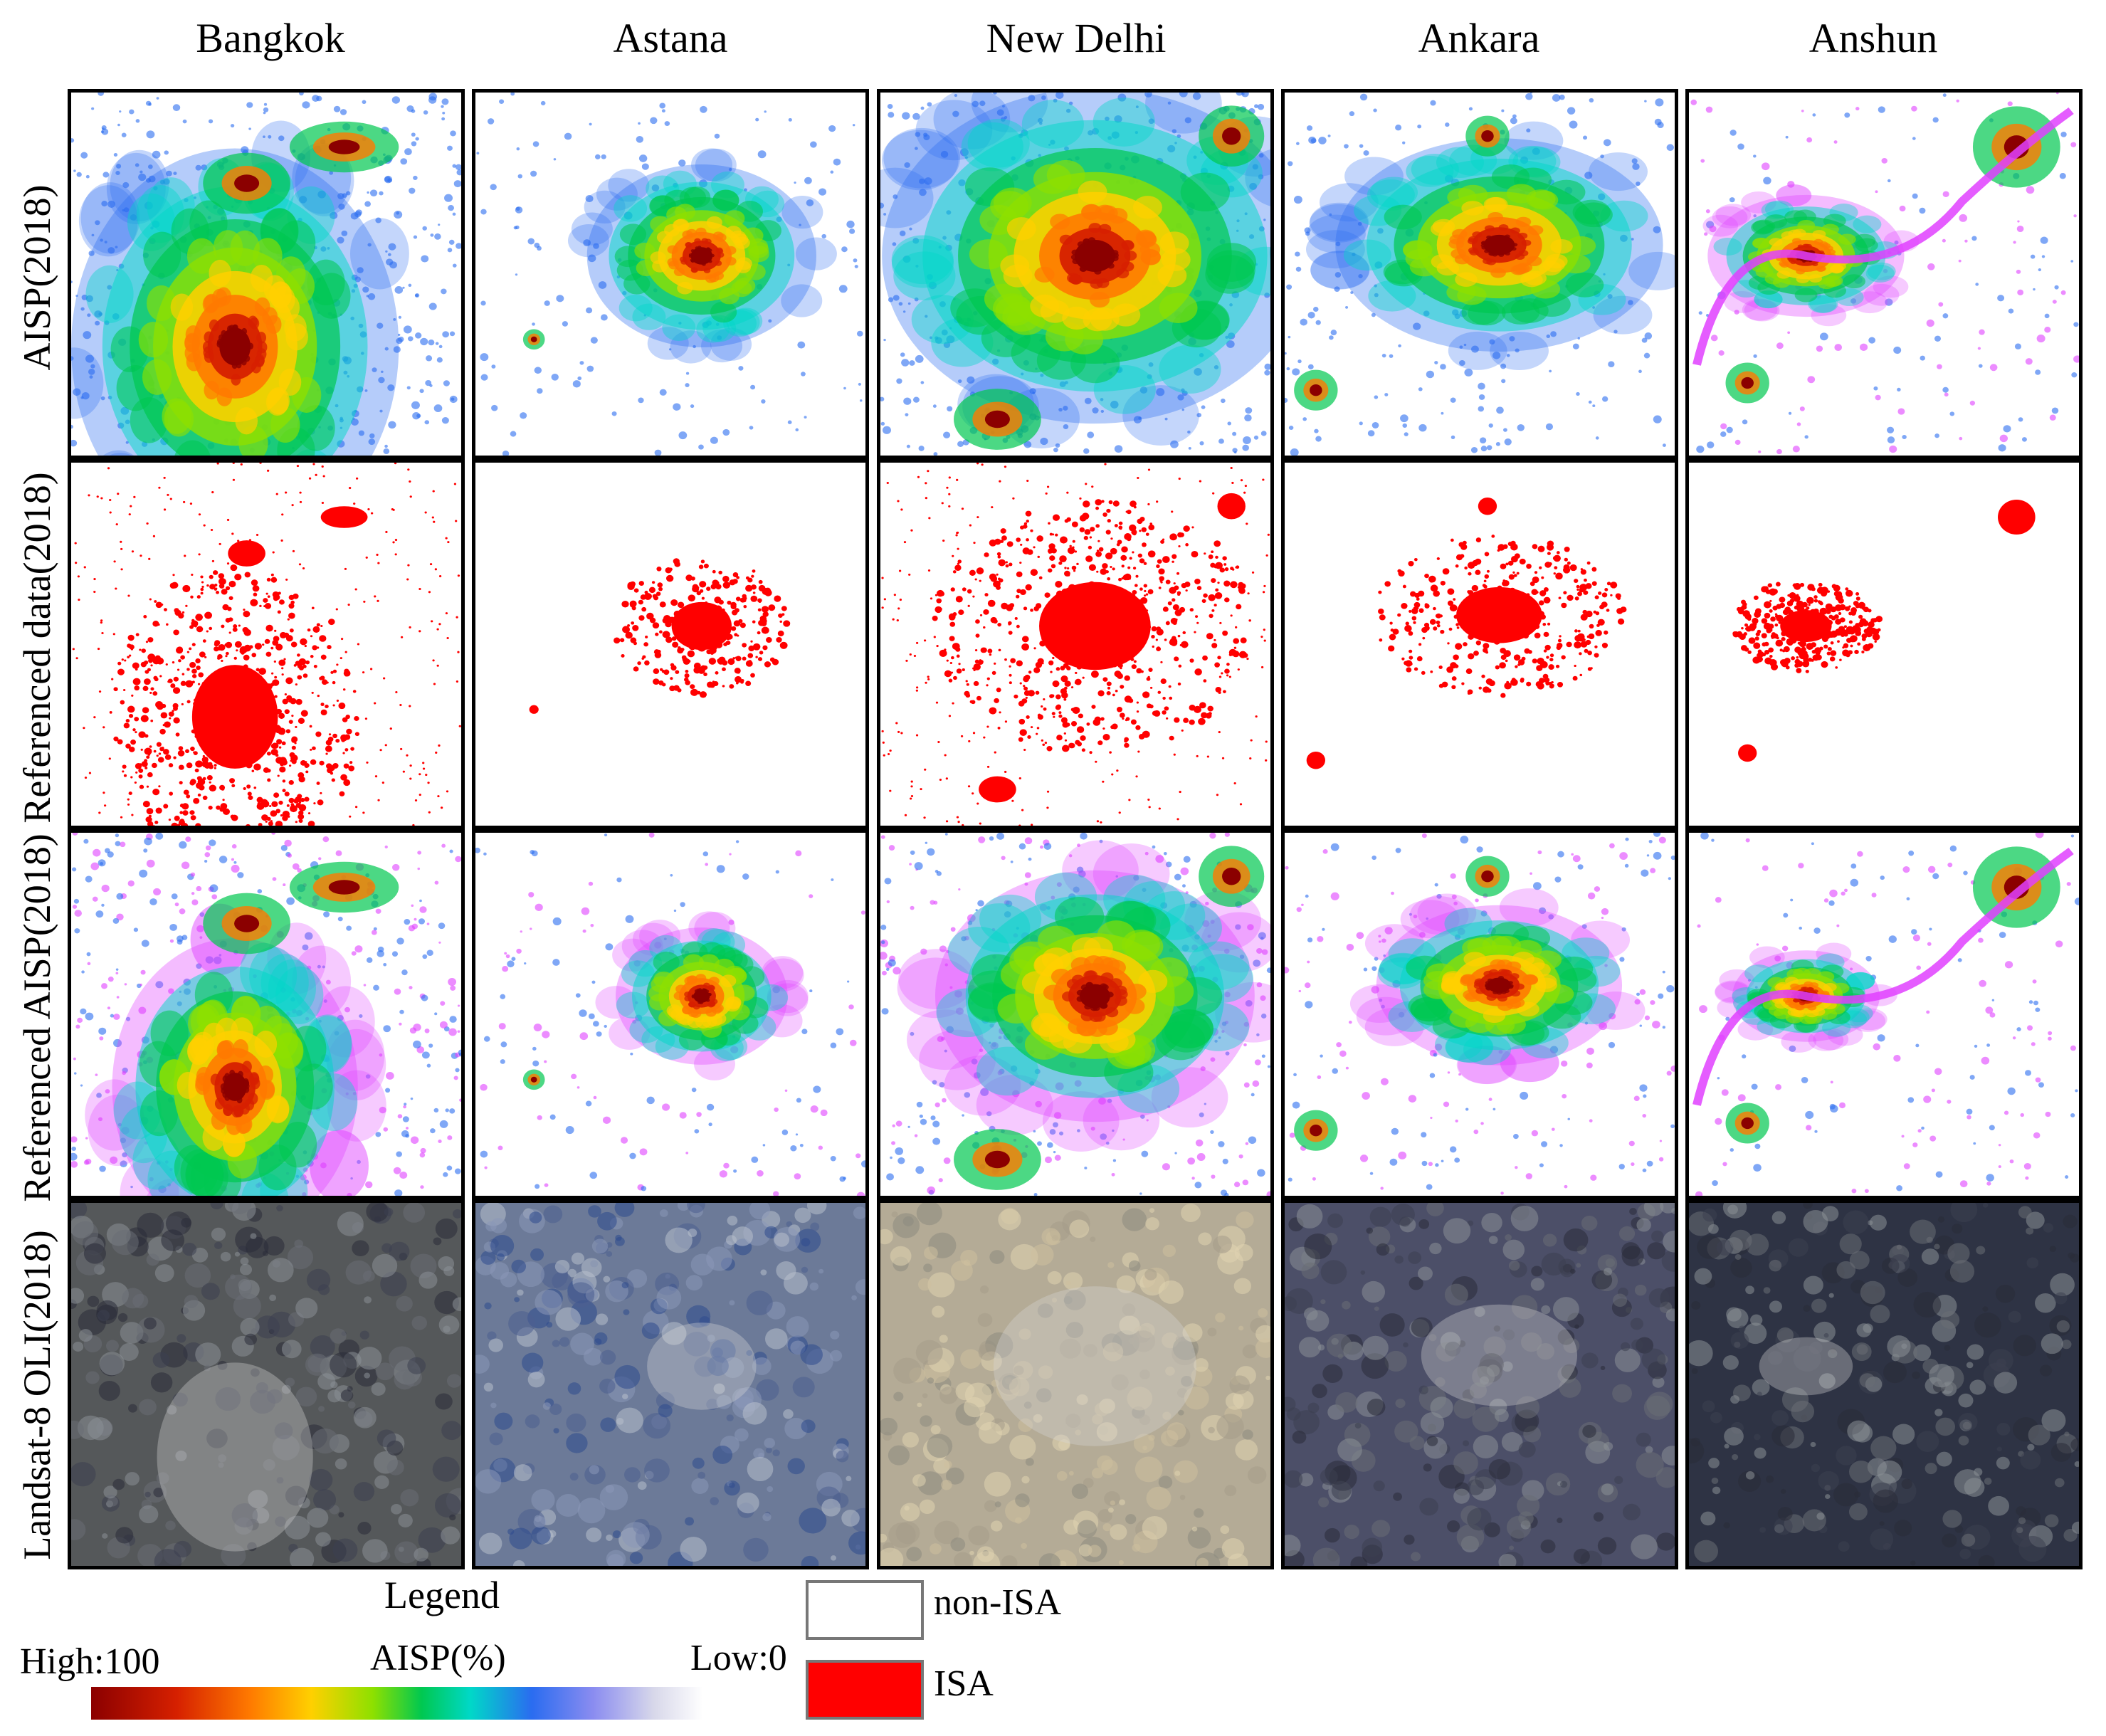 The width and height of the screenshot is (2106, 1736). What do you see at coordinates (267, 644) in the screenshot?
I see `map-panel-referenced-bangkok` at bounding box center [267, 644].